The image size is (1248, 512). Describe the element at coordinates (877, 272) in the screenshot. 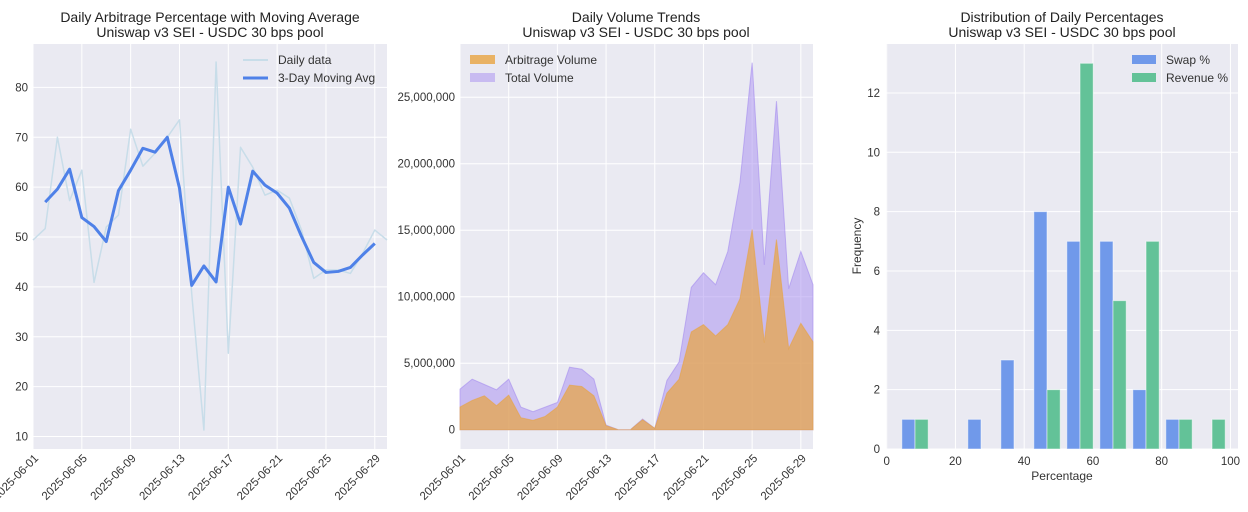

I see `y-tick-label: 6` at that location.